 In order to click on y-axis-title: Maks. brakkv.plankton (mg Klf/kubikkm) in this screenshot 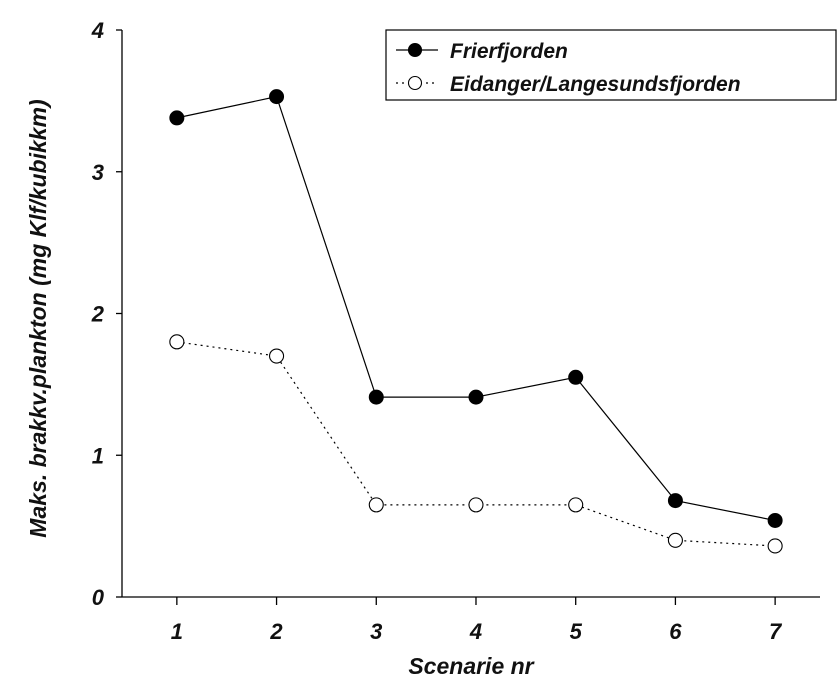, I will do `click(38, 318)`.